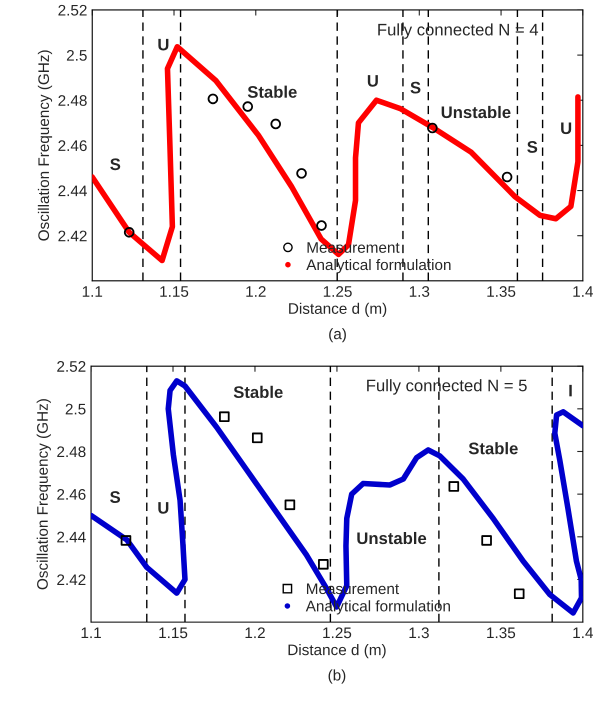 This screenshot has width=599, height=711. Describe the element at coordinates (378, 266) in the screenshot. I see `legend-label: Analytical formulation` at that location.